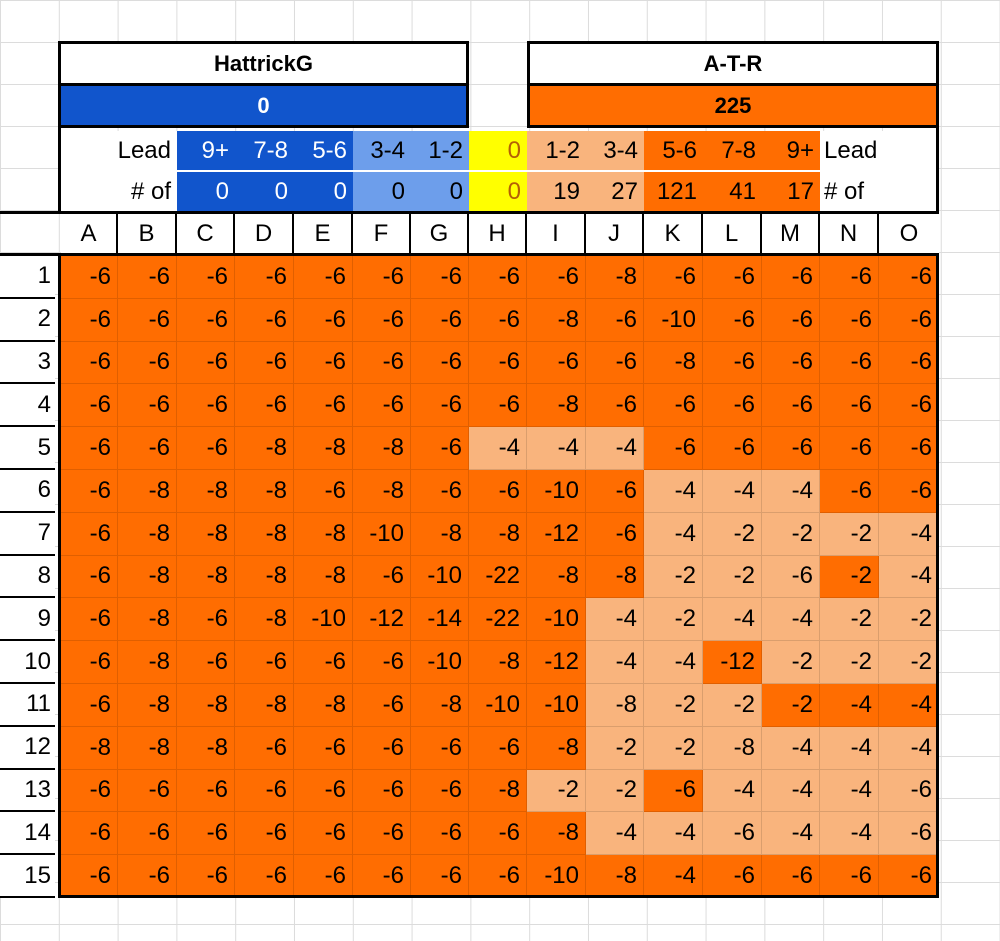 The image size is (1000, 941). What do you see at coordinates (849, 233) in the screenshot?
I see `column-header: N` at bounding box center [849, 233].